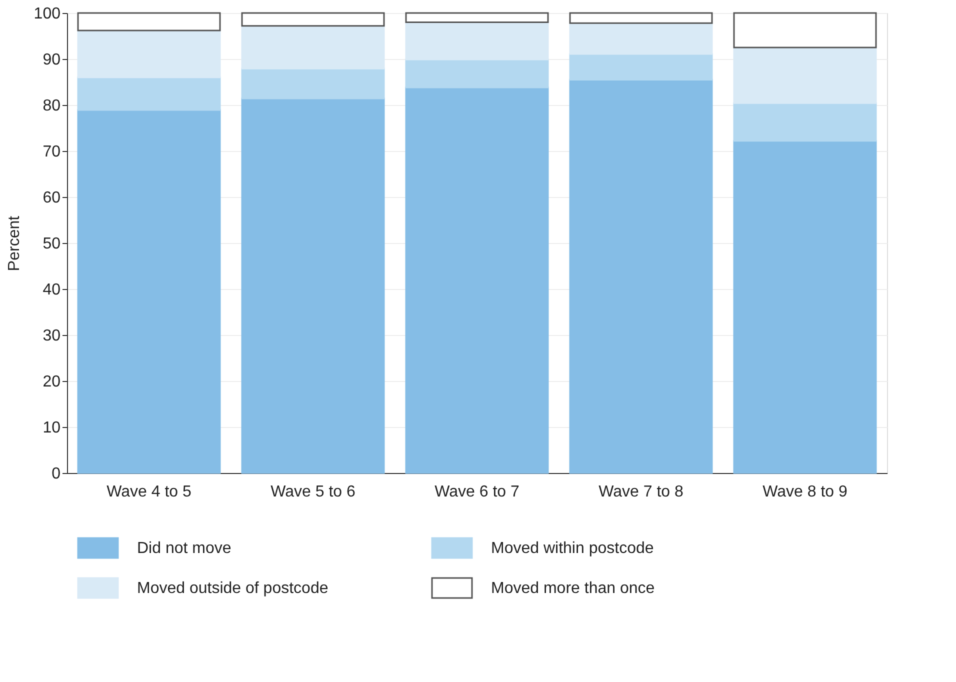  Describe the element at coordinates (477, 492) in the screenshot. I see `x-tick-label: Wave 6 to 7` at that location.